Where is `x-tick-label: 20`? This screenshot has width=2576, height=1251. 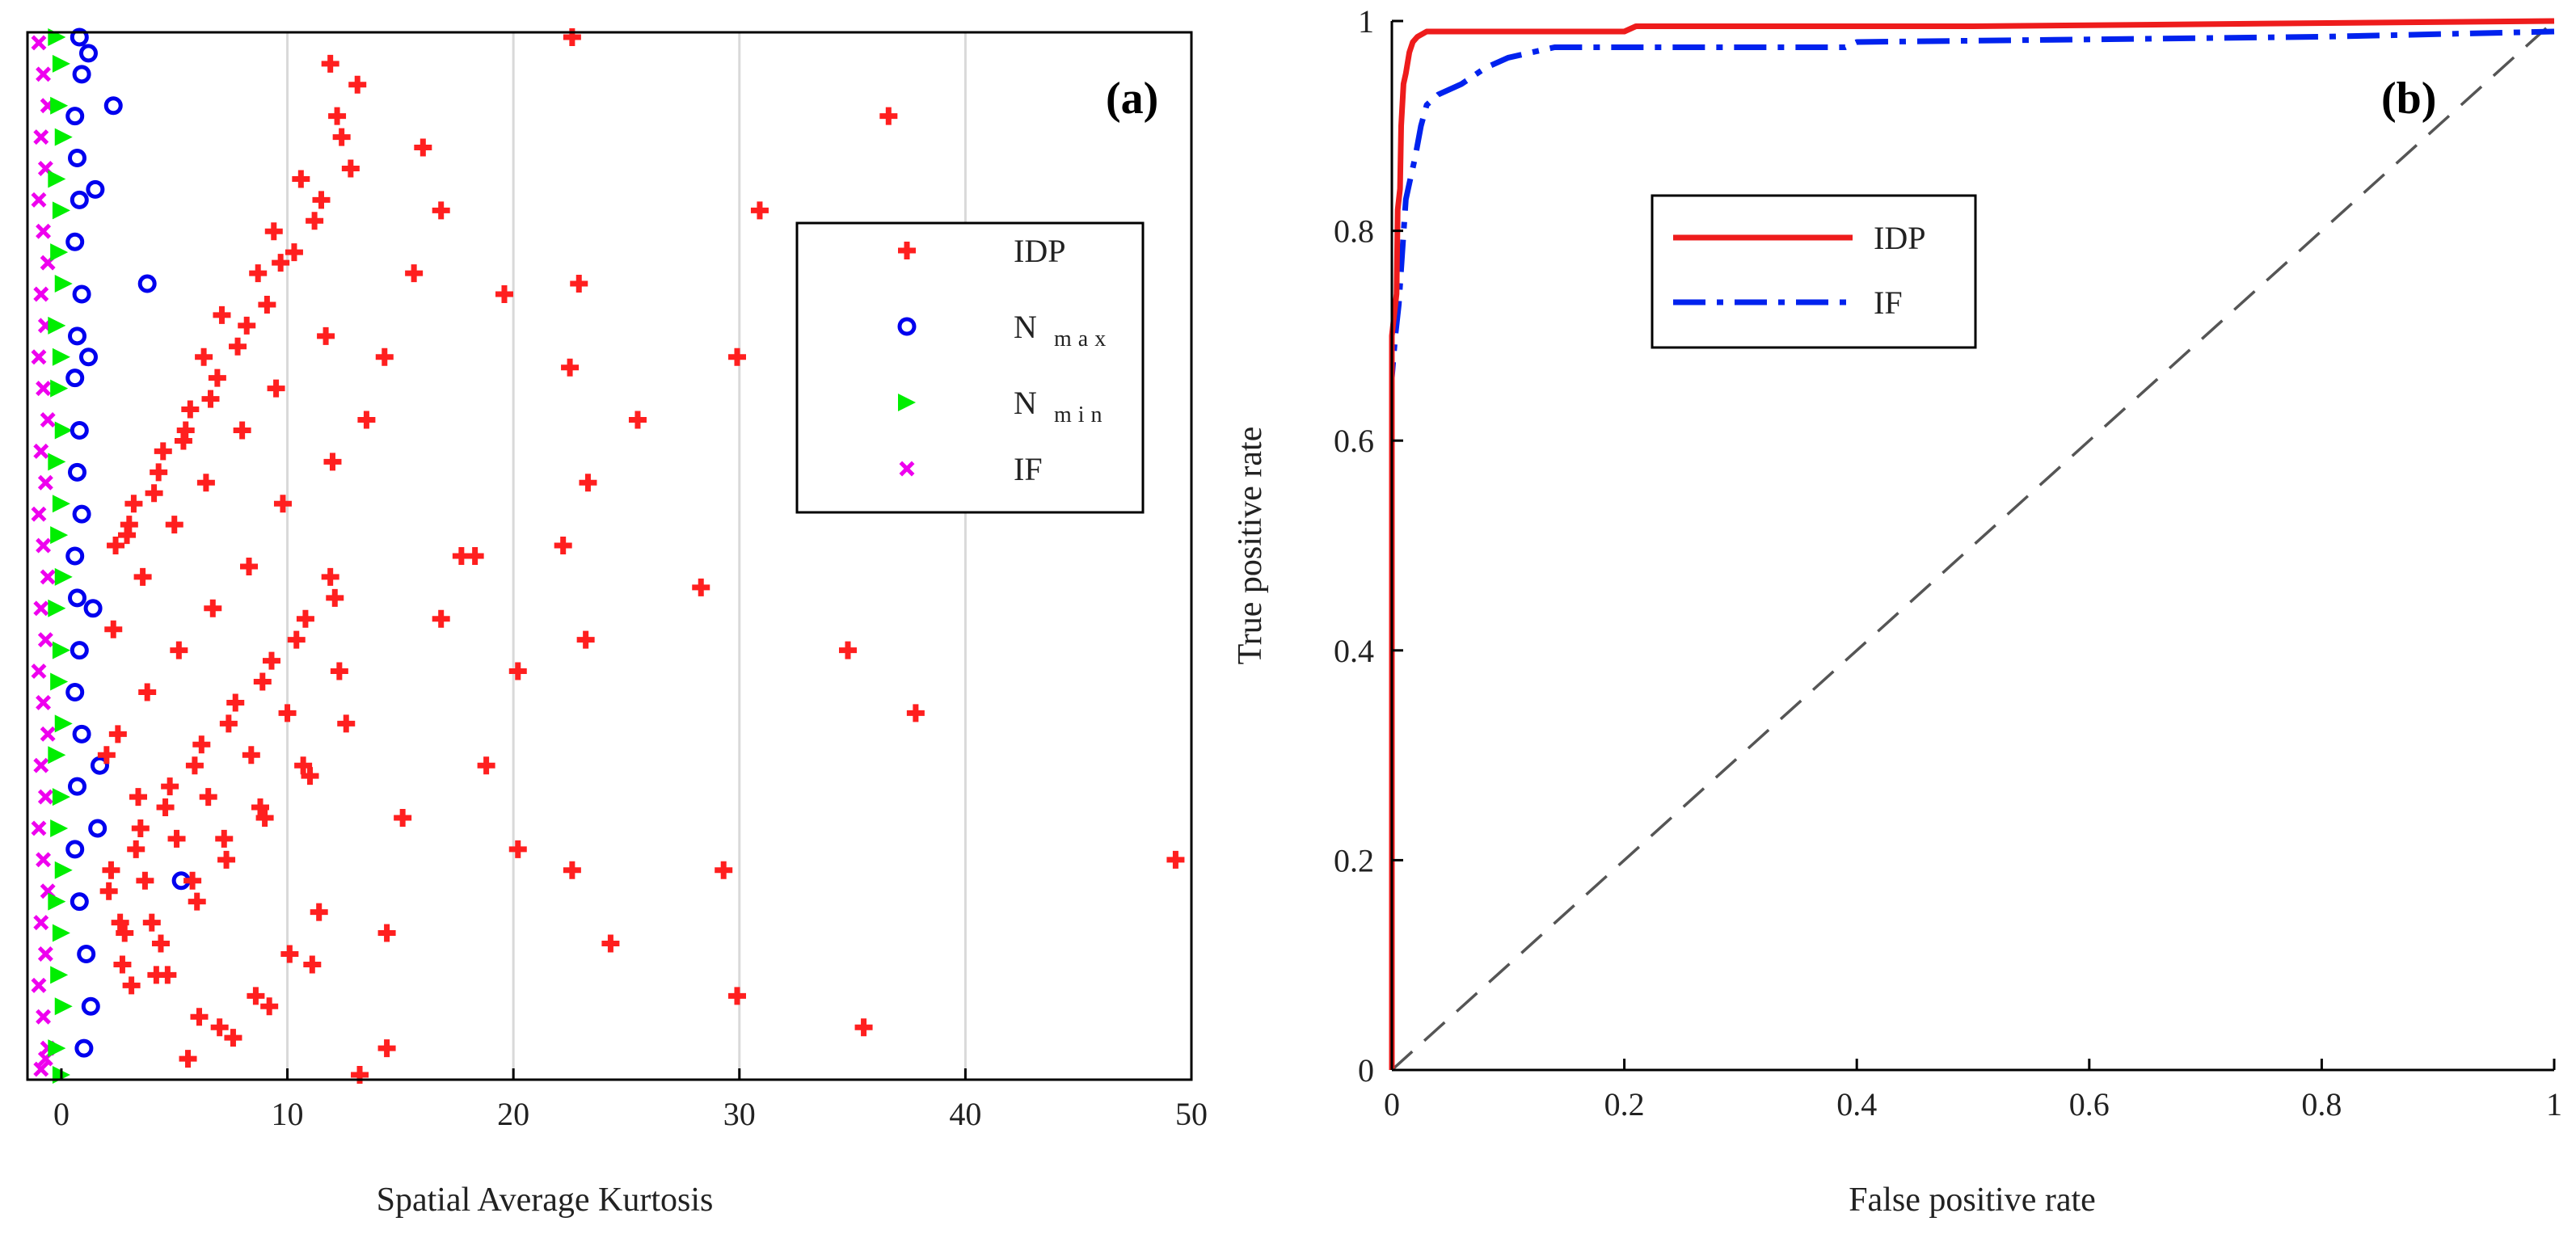 x-tick-label: 20 is located at coordinates (513, 1114).